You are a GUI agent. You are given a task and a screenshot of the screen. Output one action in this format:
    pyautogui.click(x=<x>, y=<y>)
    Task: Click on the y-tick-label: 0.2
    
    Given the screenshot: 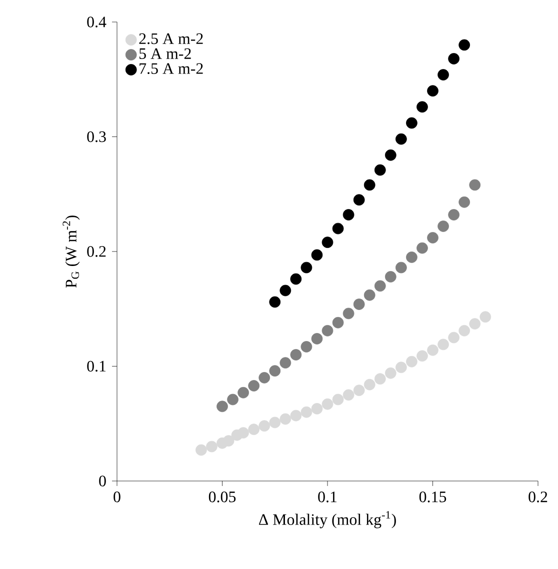 What is the action you would take?
    pyautogui.click(x=96, y=251)
    